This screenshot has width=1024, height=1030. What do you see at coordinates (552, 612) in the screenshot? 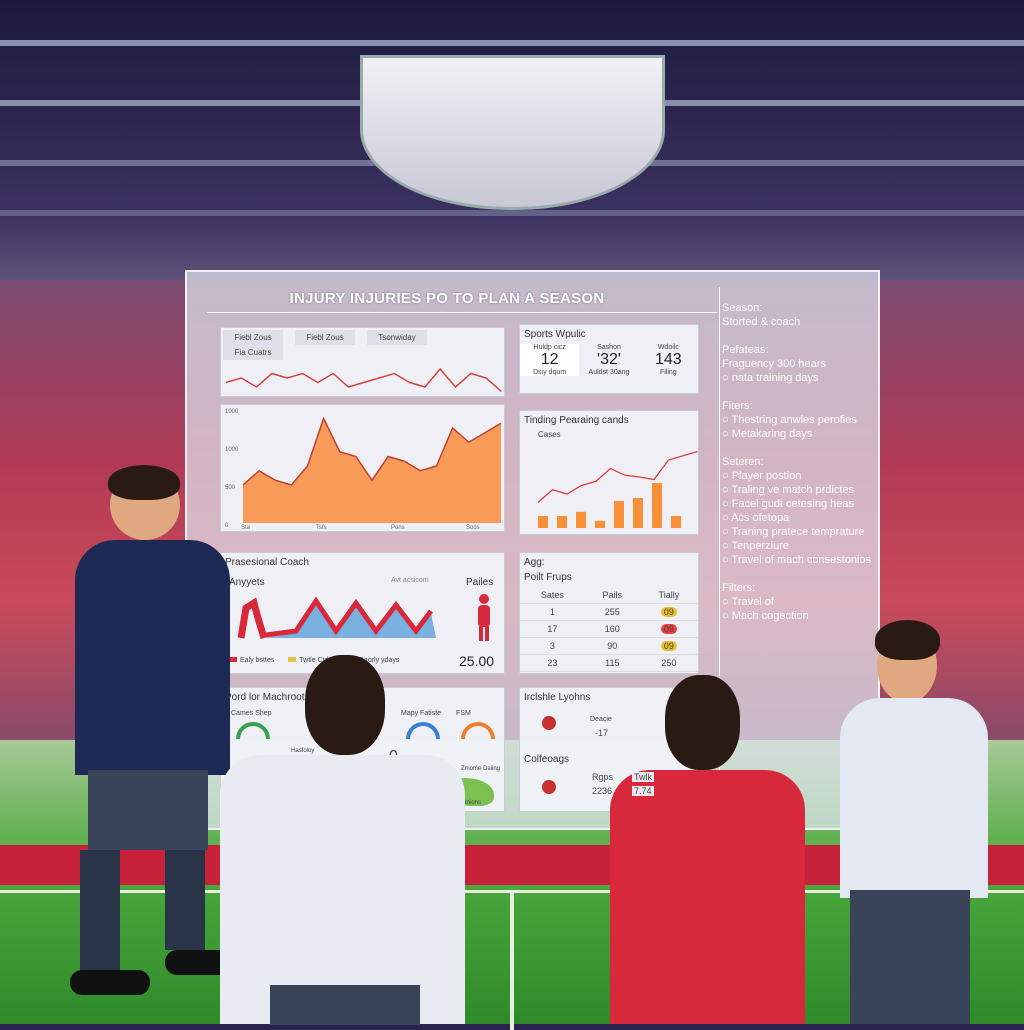
I see `table-cell: 1` at bounding box center [552, 612].